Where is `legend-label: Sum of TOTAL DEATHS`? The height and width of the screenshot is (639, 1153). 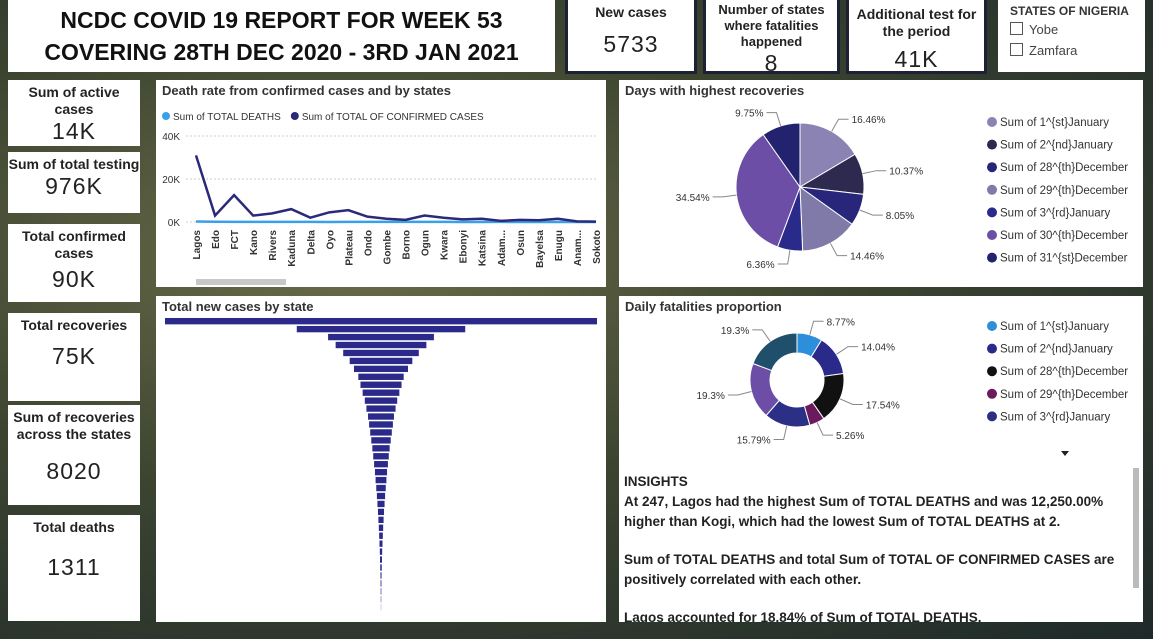 legend-label: Sum of TOTAL DEATHS is located at coordinates (227, 117).